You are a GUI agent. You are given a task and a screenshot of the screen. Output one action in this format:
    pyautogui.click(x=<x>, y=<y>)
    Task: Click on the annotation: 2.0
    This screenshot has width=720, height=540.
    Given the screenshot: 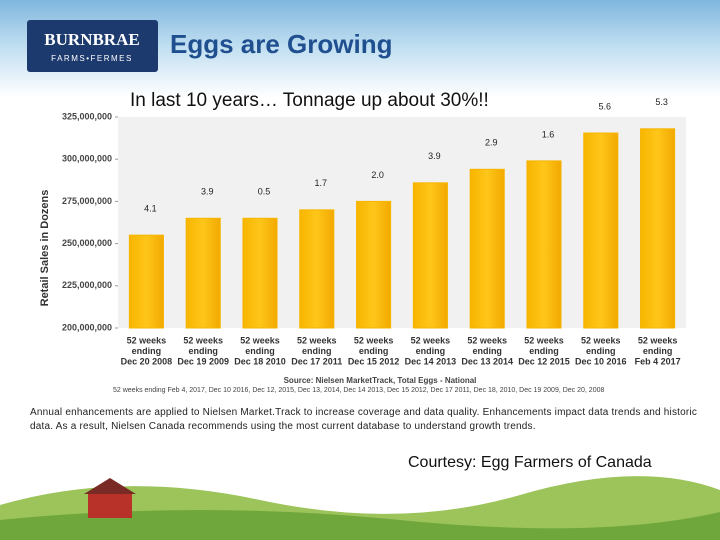 What is the action you would take?
    pyautogui.click(x=377, y=175)
    